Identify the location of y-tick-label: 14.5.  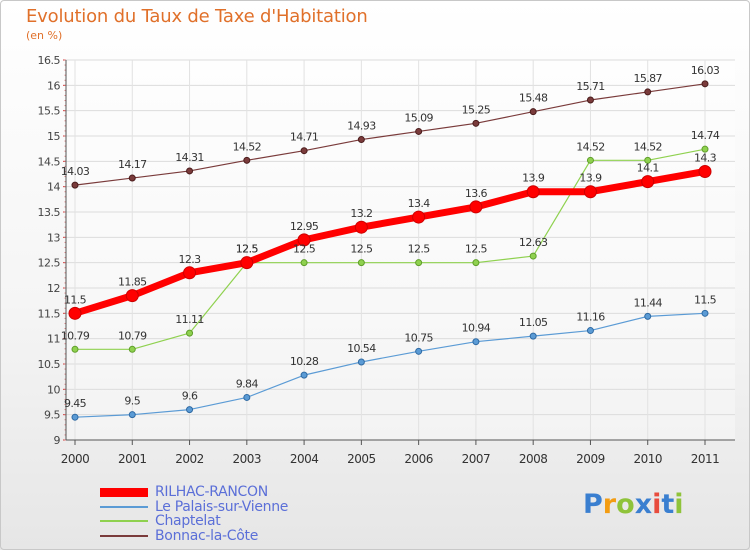
(49, 161).